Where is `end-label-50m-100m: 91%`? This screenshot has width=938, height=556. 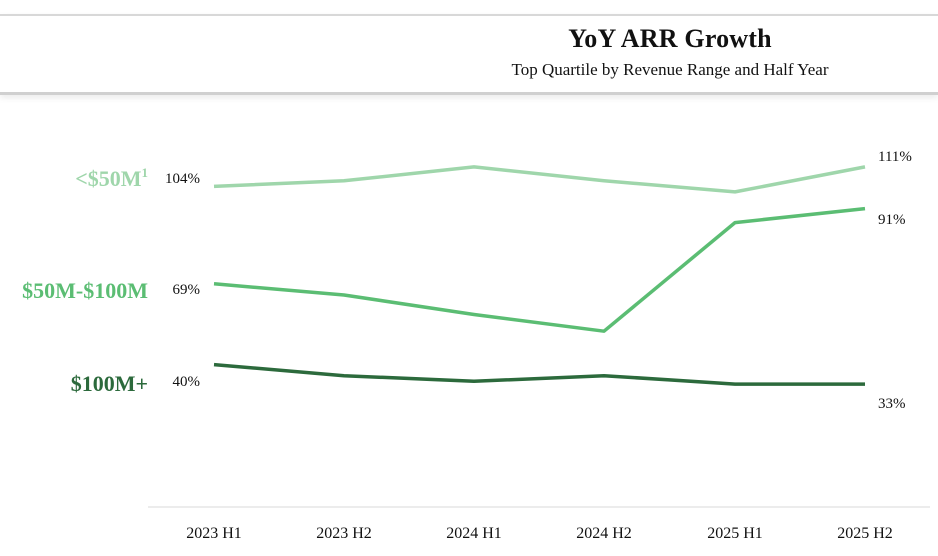 end-label-50m-100m: 91% is located at coordinates (892, 220).